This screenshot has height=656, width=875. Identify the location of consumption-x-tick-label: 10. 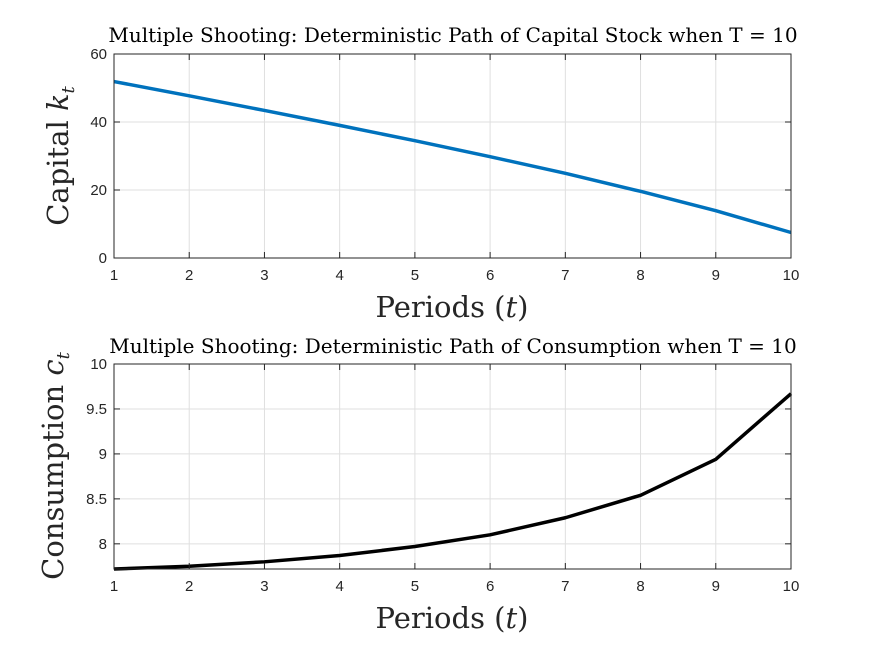
(791, 586).